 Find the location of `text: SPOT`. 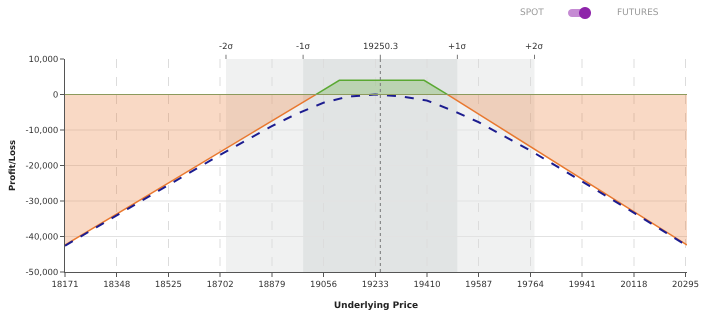

text: SPOT is located at coordinates (532, 13).